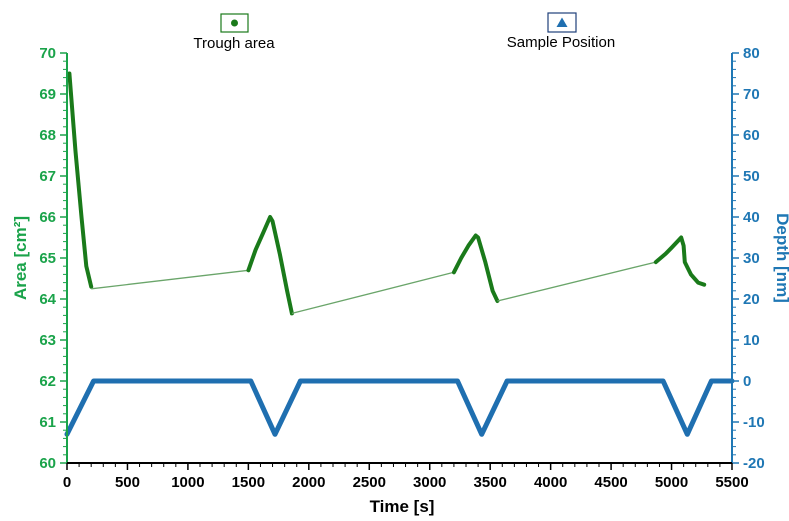  I want to click on x-tick-label: 5500, so click(731, 482).